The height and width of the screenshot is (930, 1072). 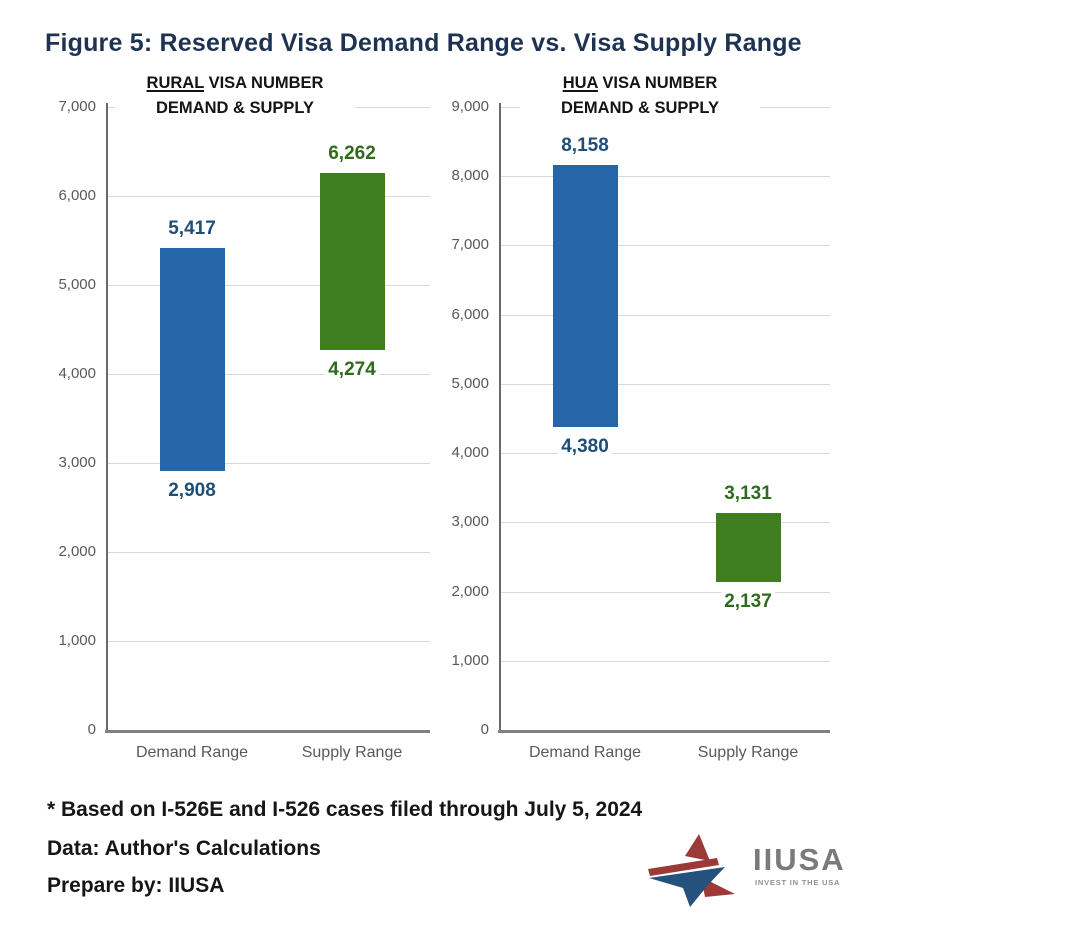 What do you see at coordinates (470, 106) in the screenshot?
I see `y-tick-label: 9,000` at bounding box center [470, 106].